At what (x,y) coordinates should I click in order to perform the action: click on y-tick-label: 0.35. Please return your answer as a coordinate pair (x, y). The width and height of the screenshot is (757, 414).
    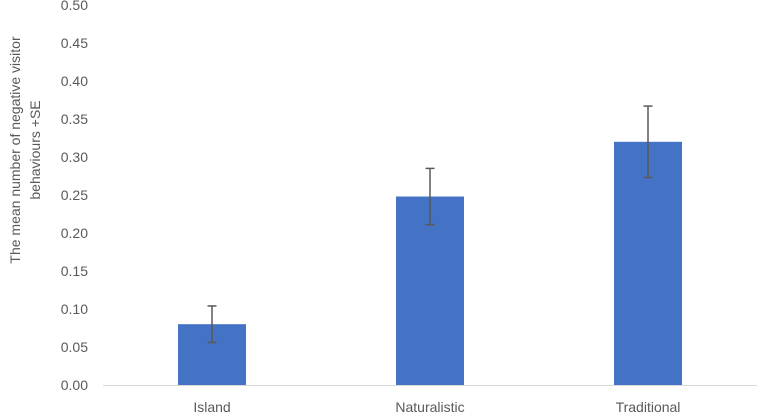
    Looking at the image, I should click on (74, 119).